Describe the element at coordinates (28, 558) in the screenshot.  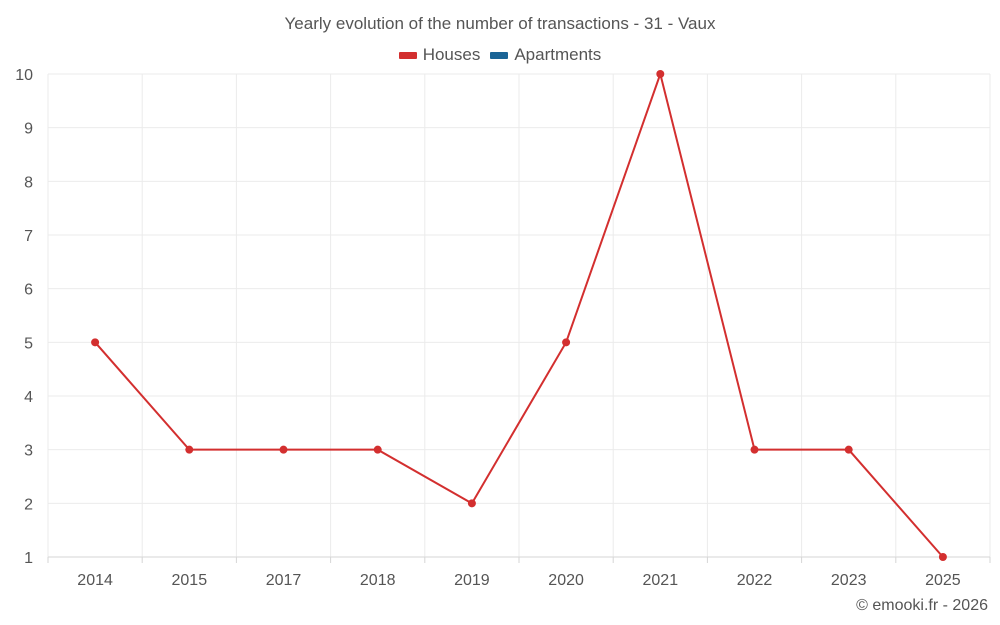
I see `y-tick-label: 1` at that location.